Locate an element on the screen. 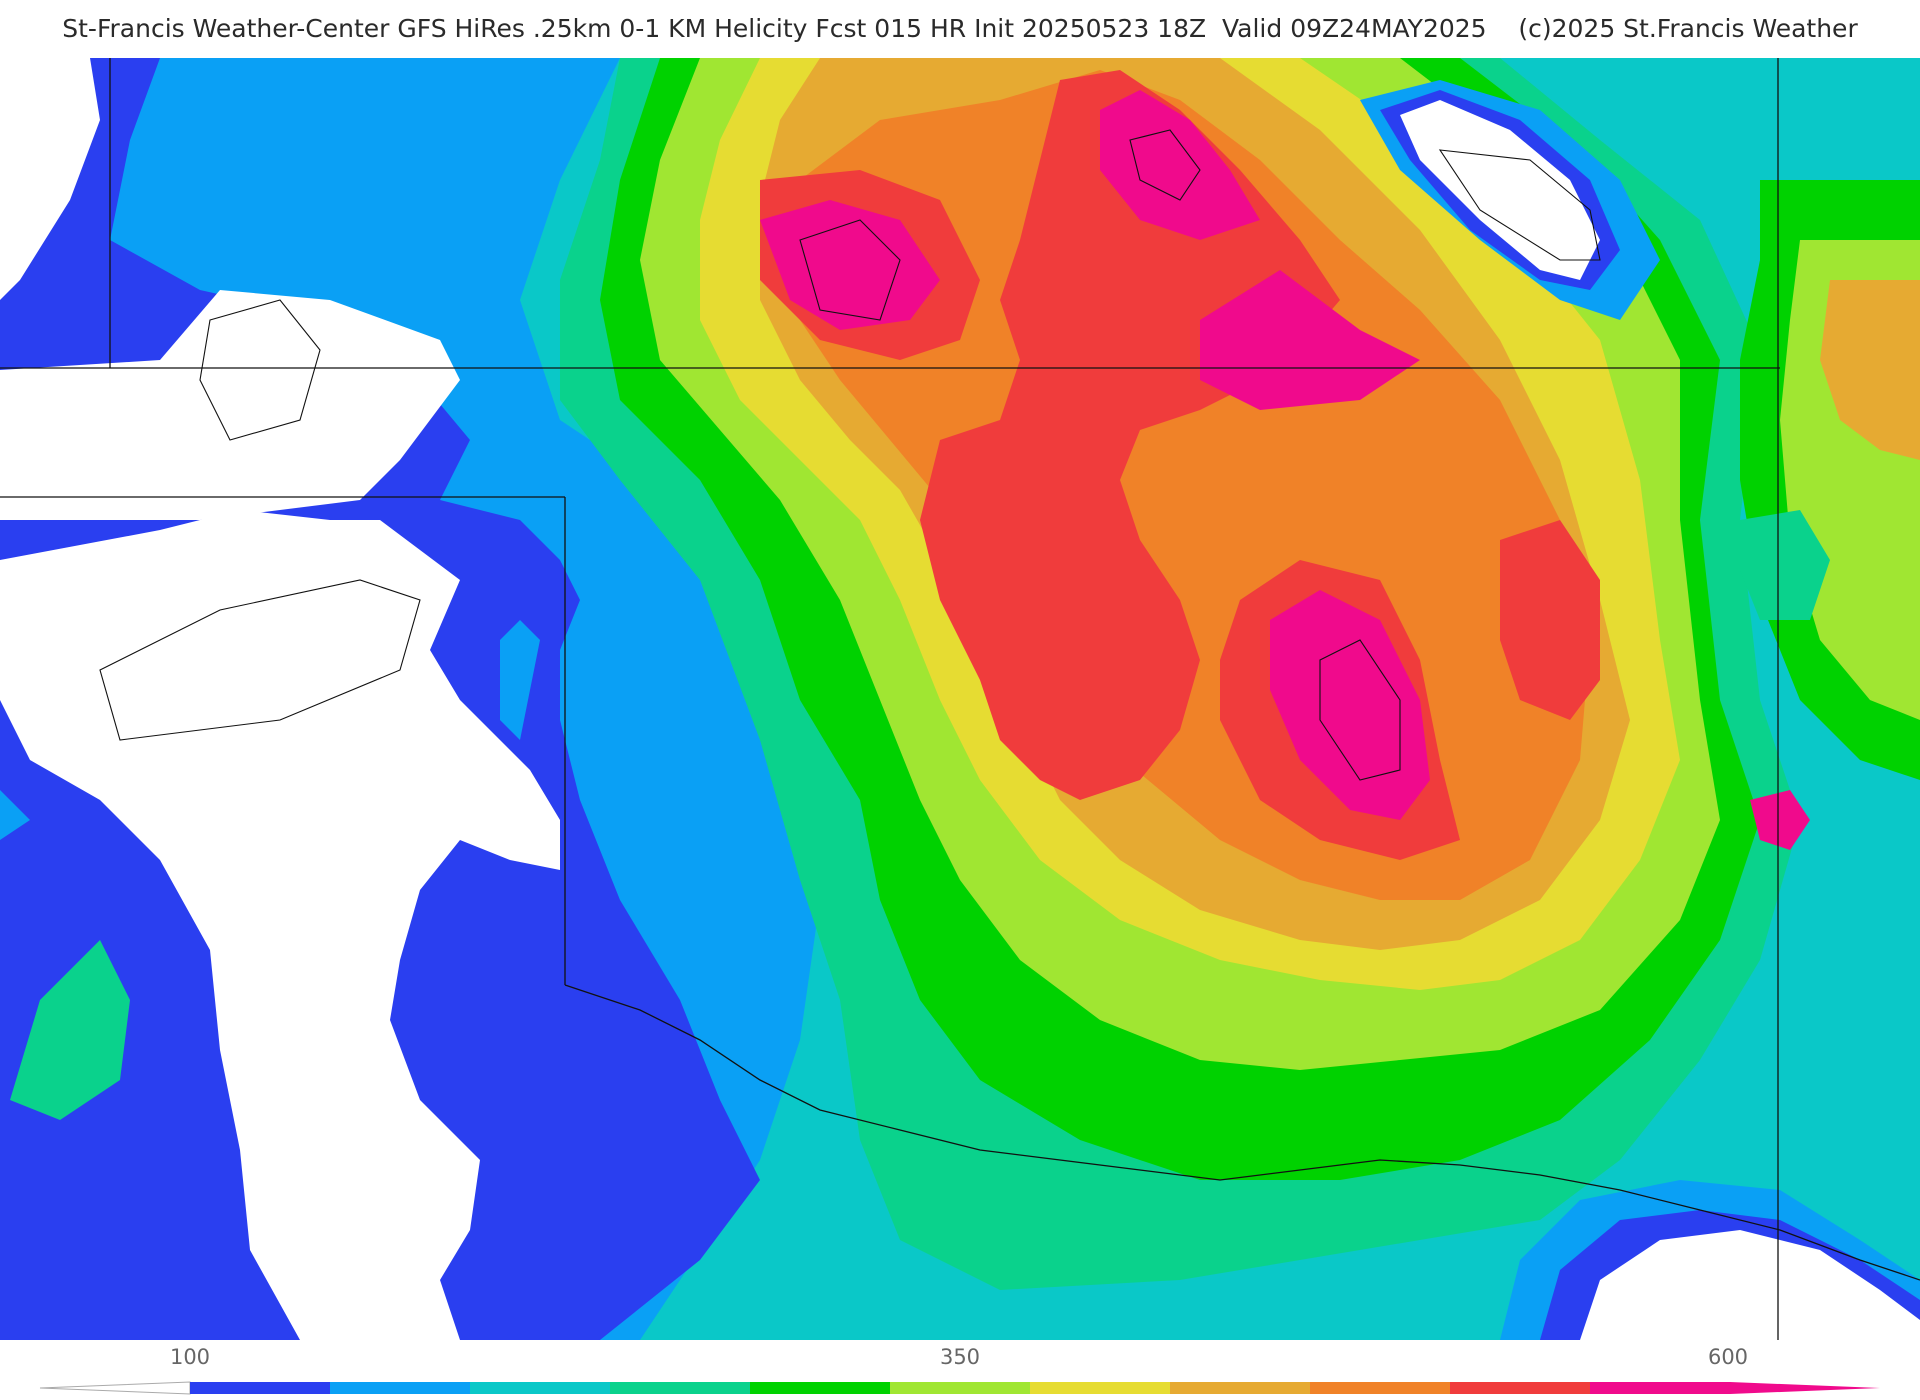  colorbar is located at coordinates (959, 1388).